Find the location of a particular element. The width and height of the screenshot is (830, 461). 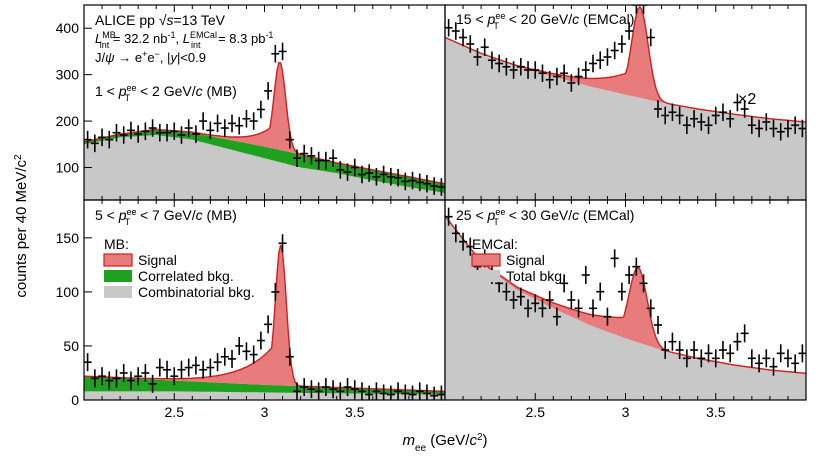

signal-area is located at coordinates (264, 318).